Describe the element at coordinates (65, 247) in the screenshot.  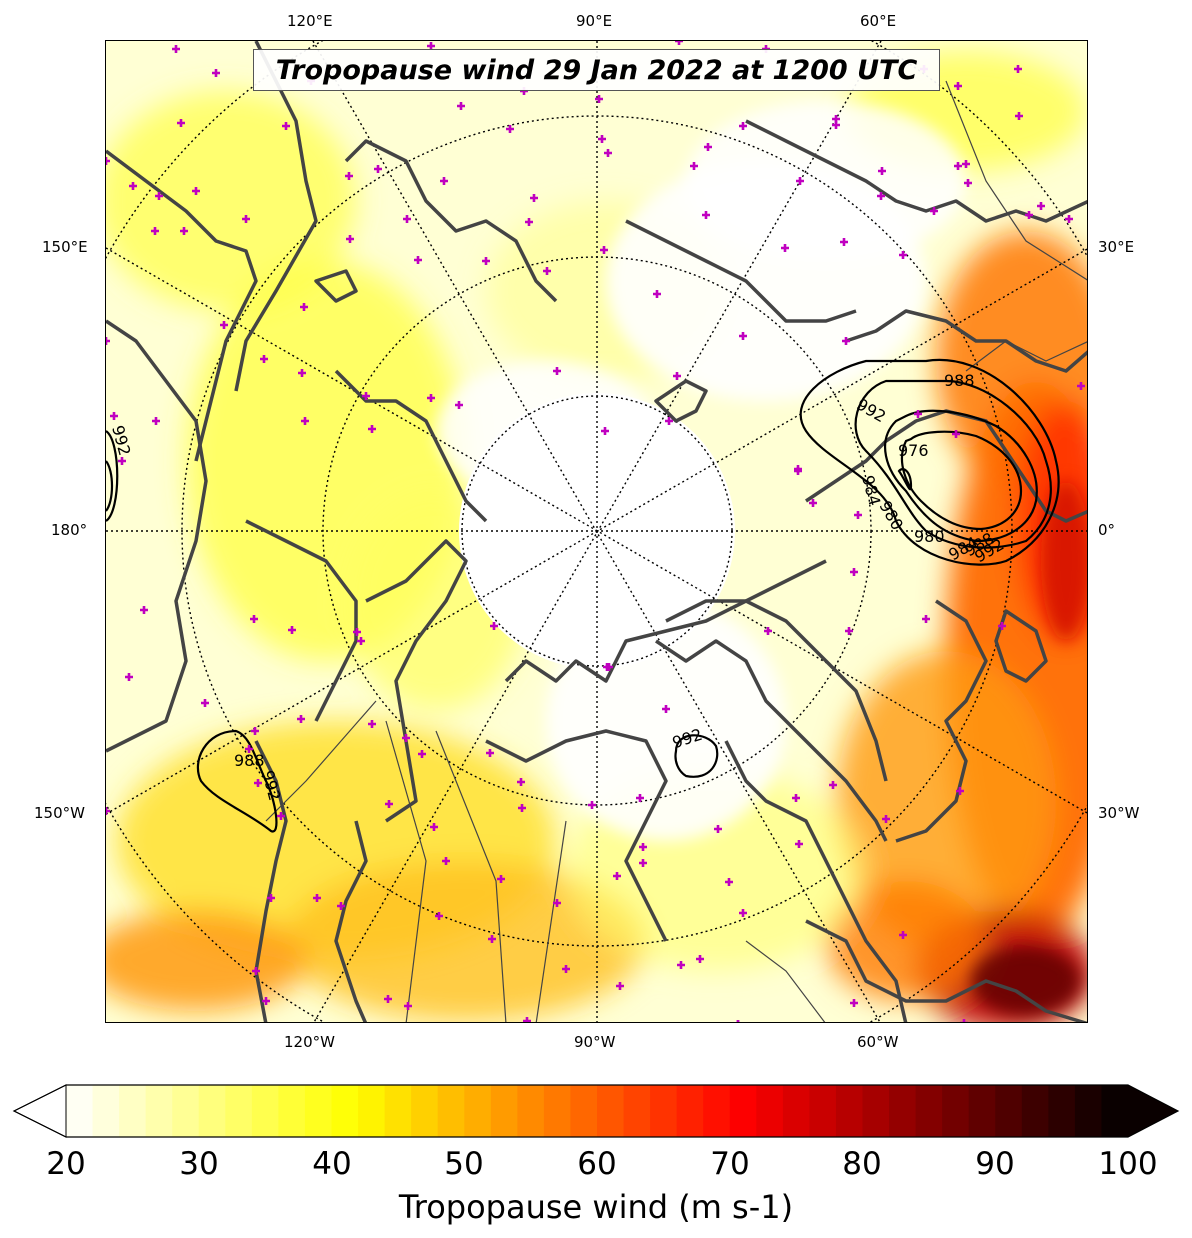
I see `lon-label-left: 150°E` at that location.